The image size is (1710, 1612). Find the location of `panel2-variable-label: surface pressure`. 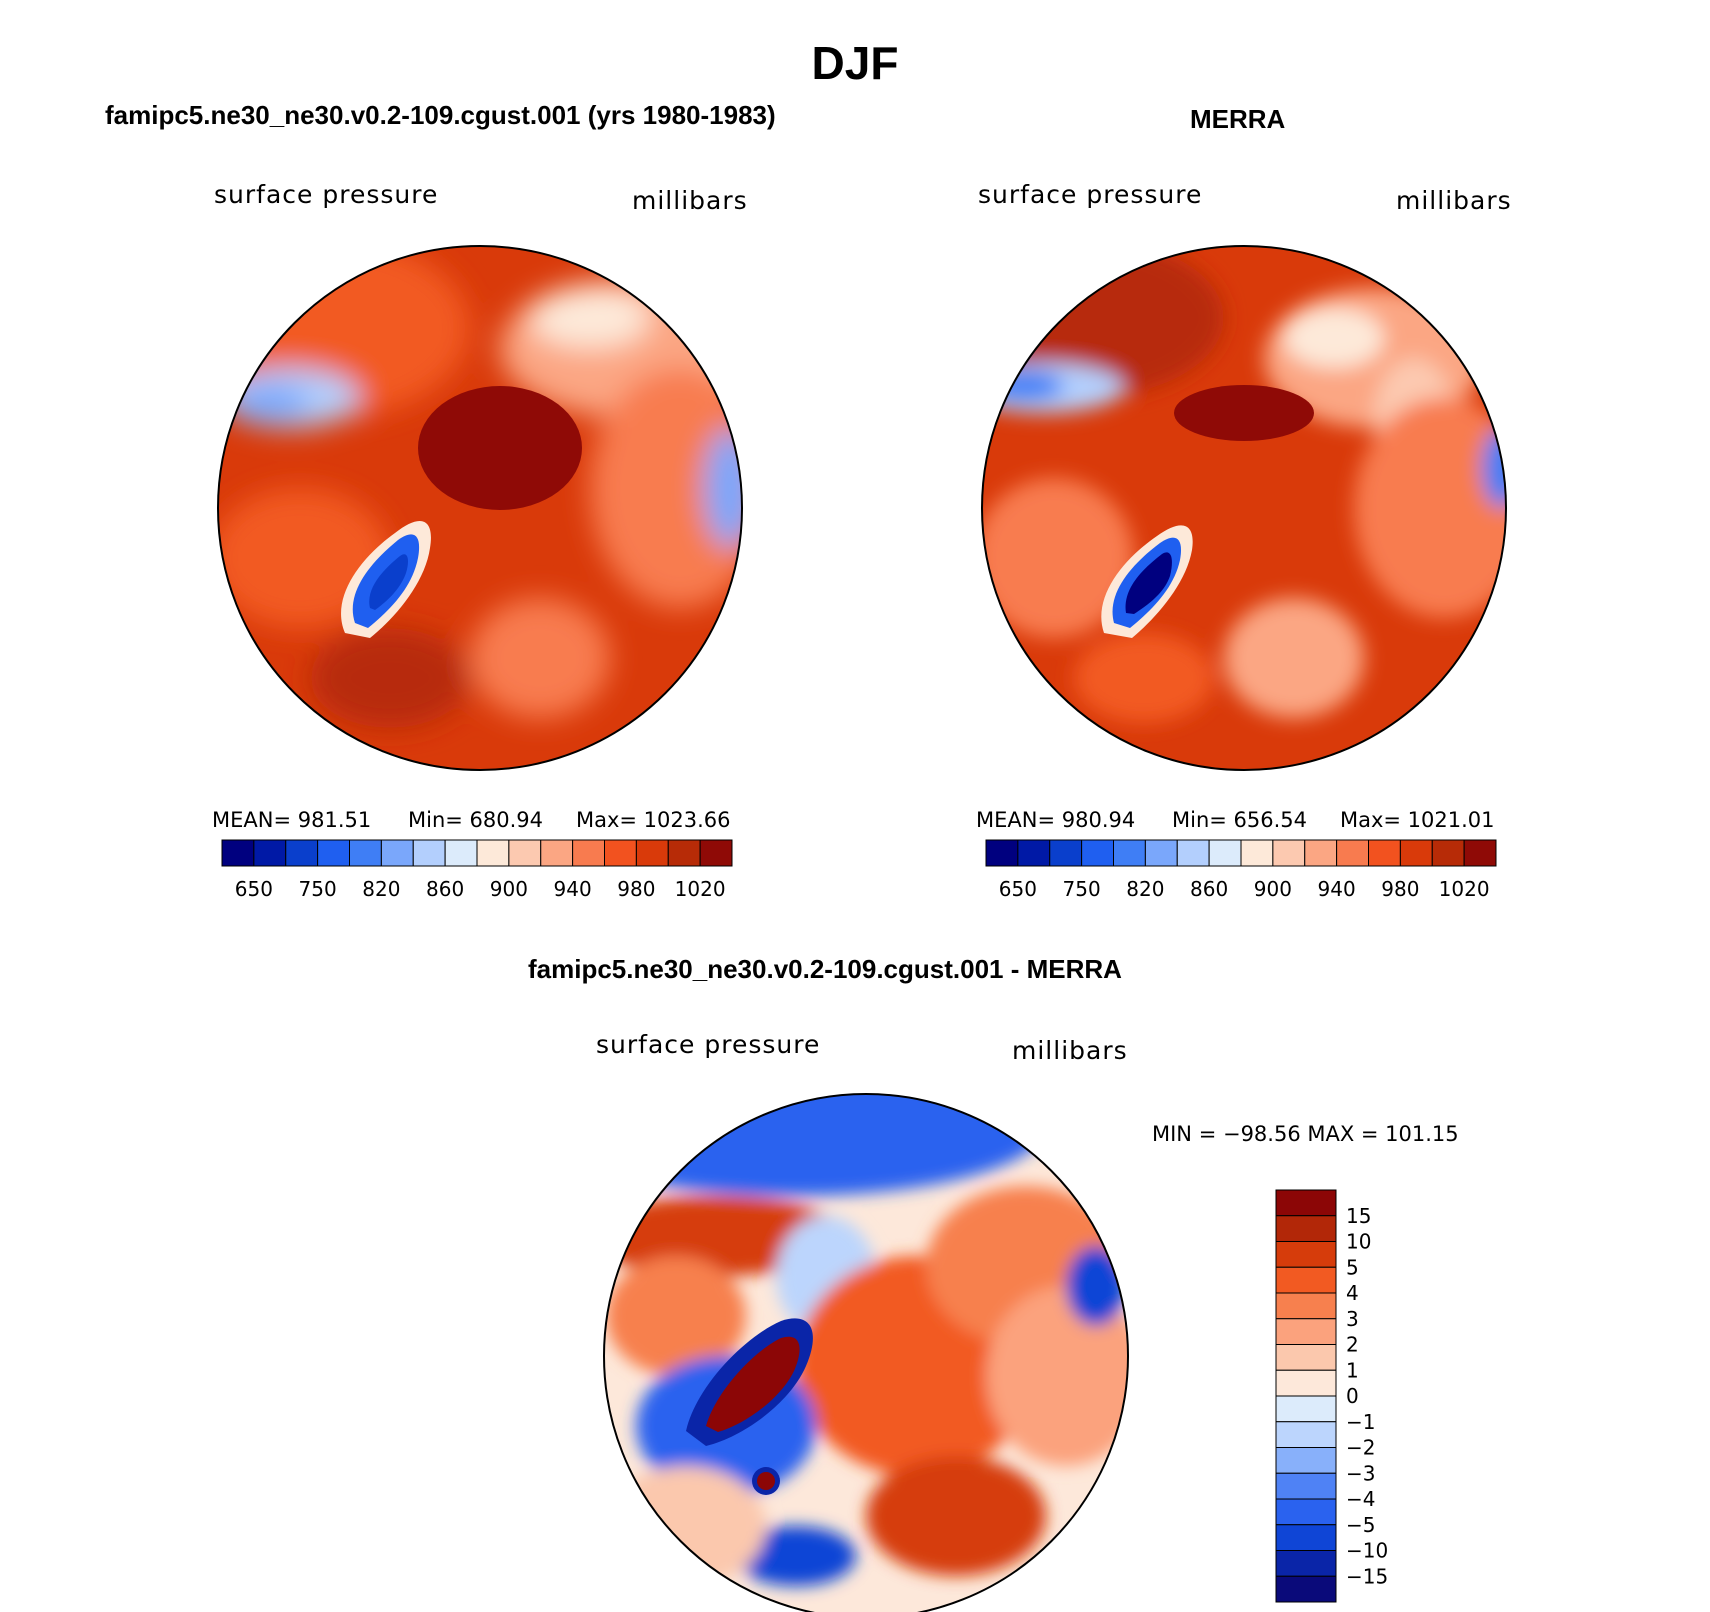

panel2-variable-label: surface pressure is located at coordinates (1090, 194).